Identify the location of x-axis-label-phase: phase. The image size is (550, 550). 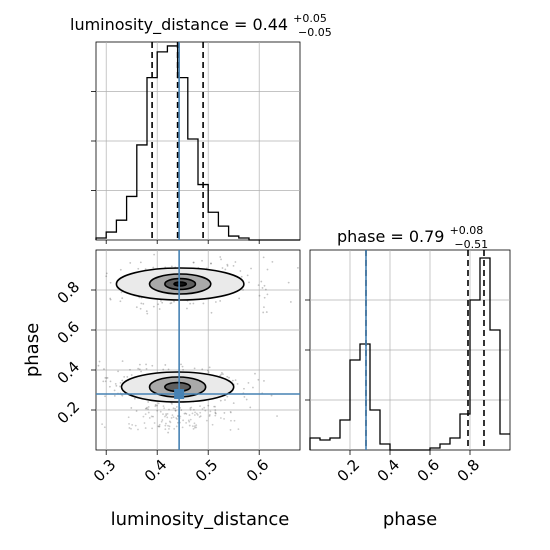
(410, 519).